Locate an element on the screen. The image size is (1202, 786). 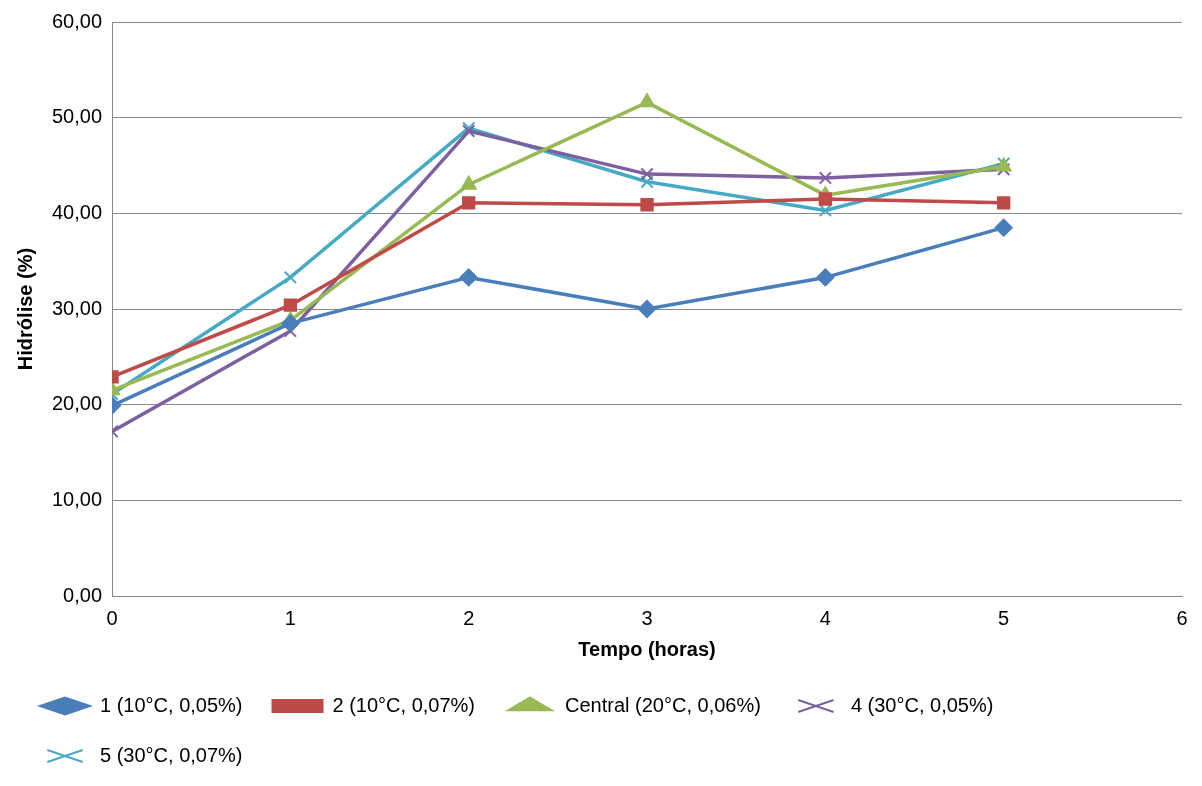
y-tick-label: 20,00 is located at coordinates (77, 403).